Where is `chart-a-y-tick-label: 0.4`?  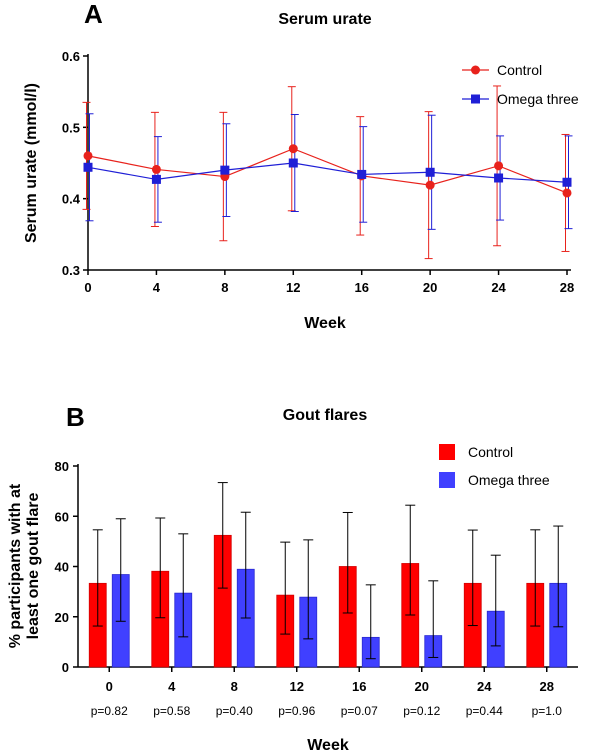 chart-a-y-tick-label: 0.4 is located at coordinates (71, 199).